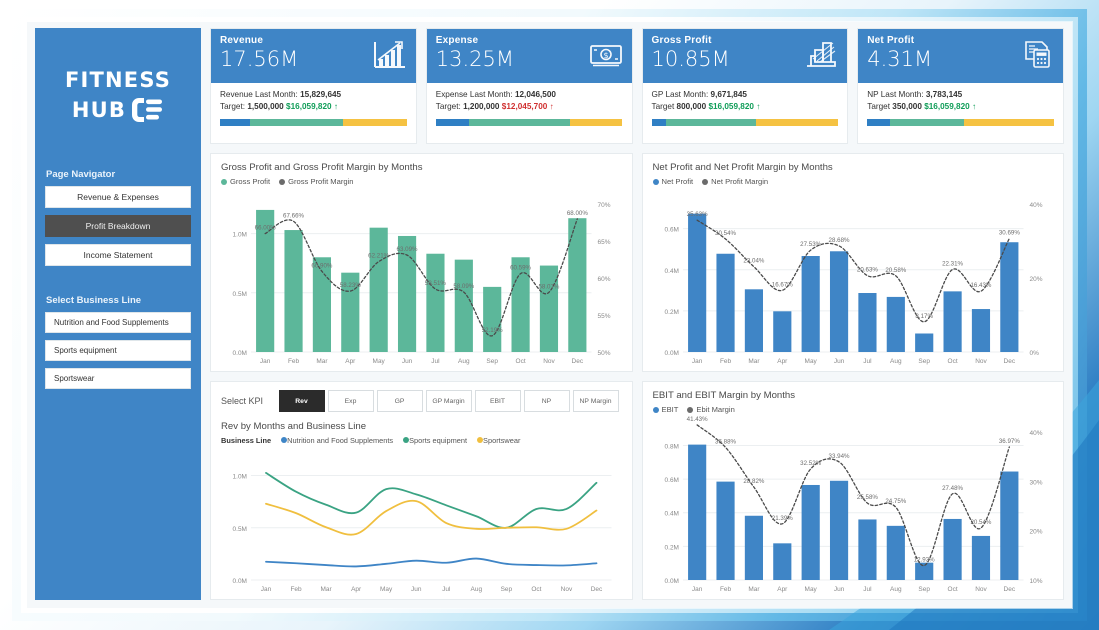 The image size is (1099, 630). Describe the element at coordinates (481, 106) in the screenshot. I see `kpi-target-value-expense: 1,200,000` at that location.